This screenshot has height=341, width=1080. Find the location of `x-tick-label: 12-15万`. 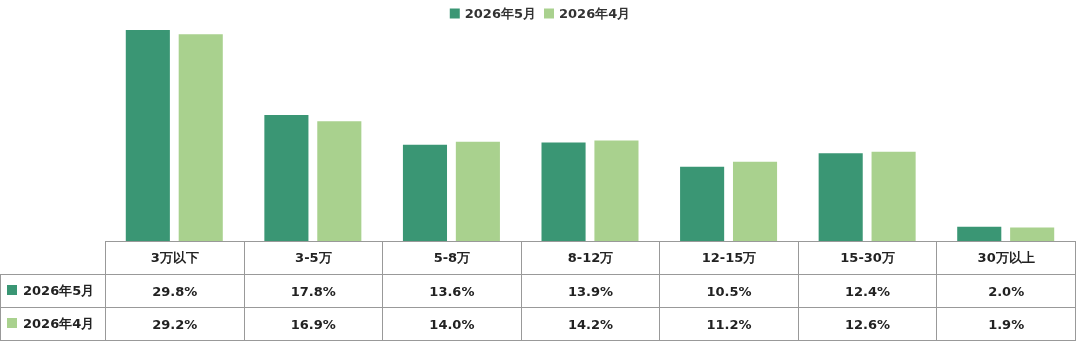

x-tick-label: 12-15万 is located at coordinates (729, 258).